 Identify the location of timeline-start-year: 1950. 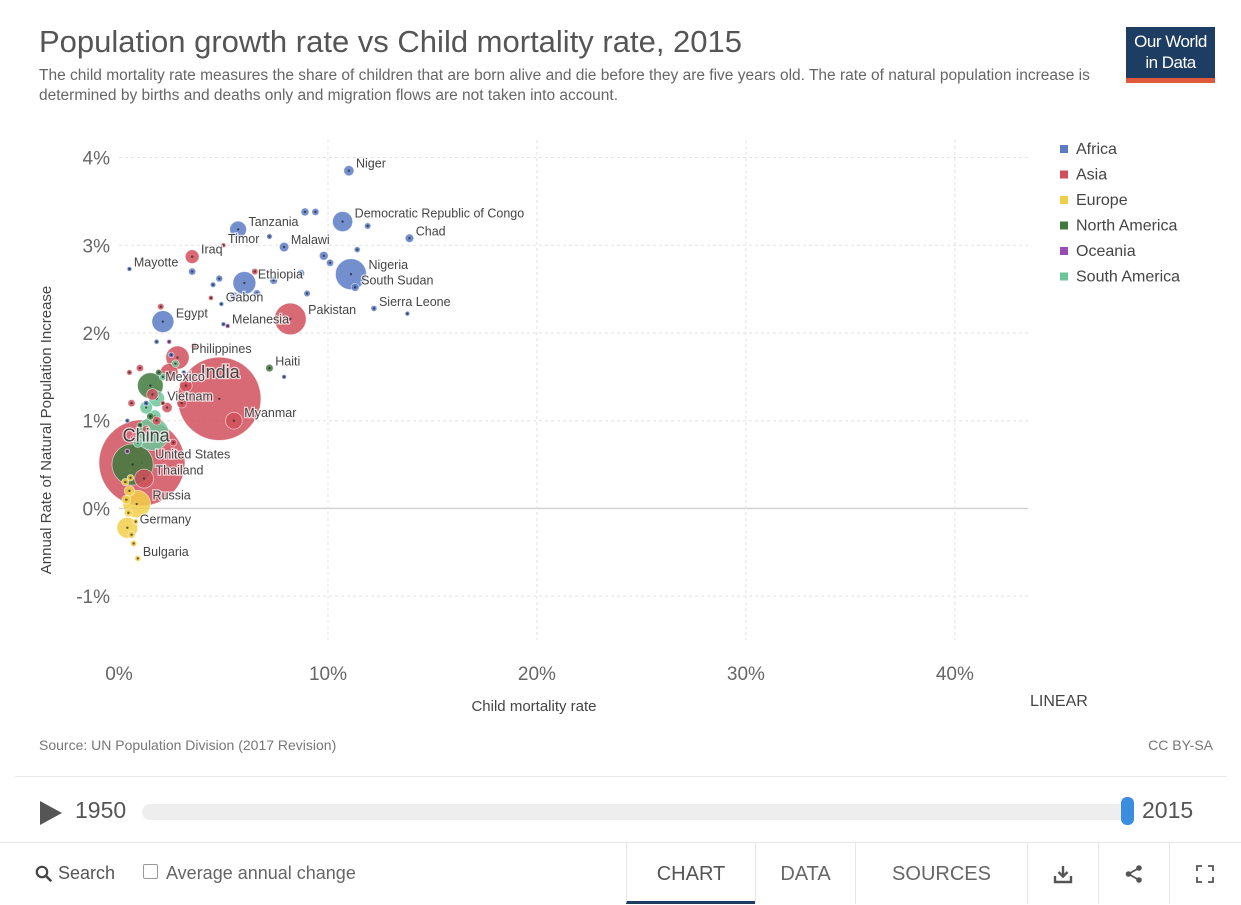
(101, 810).